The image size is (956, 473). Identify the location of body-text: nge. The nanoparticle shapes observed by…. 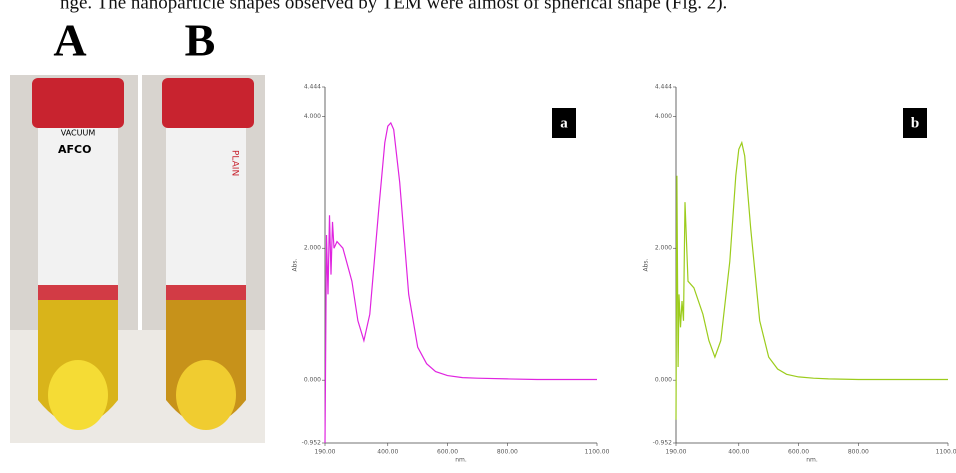
(393, 6).